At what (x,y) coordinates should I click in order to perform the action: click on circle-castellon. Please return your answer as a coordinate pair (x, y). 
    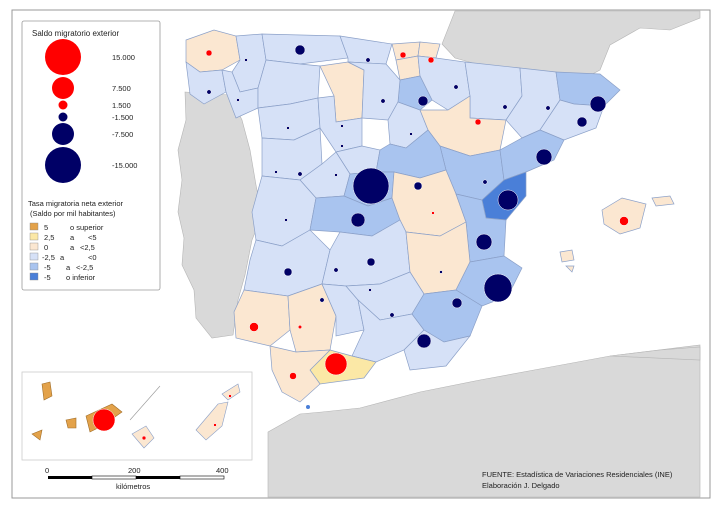
    Looking at the image, I should click on (508, 200).